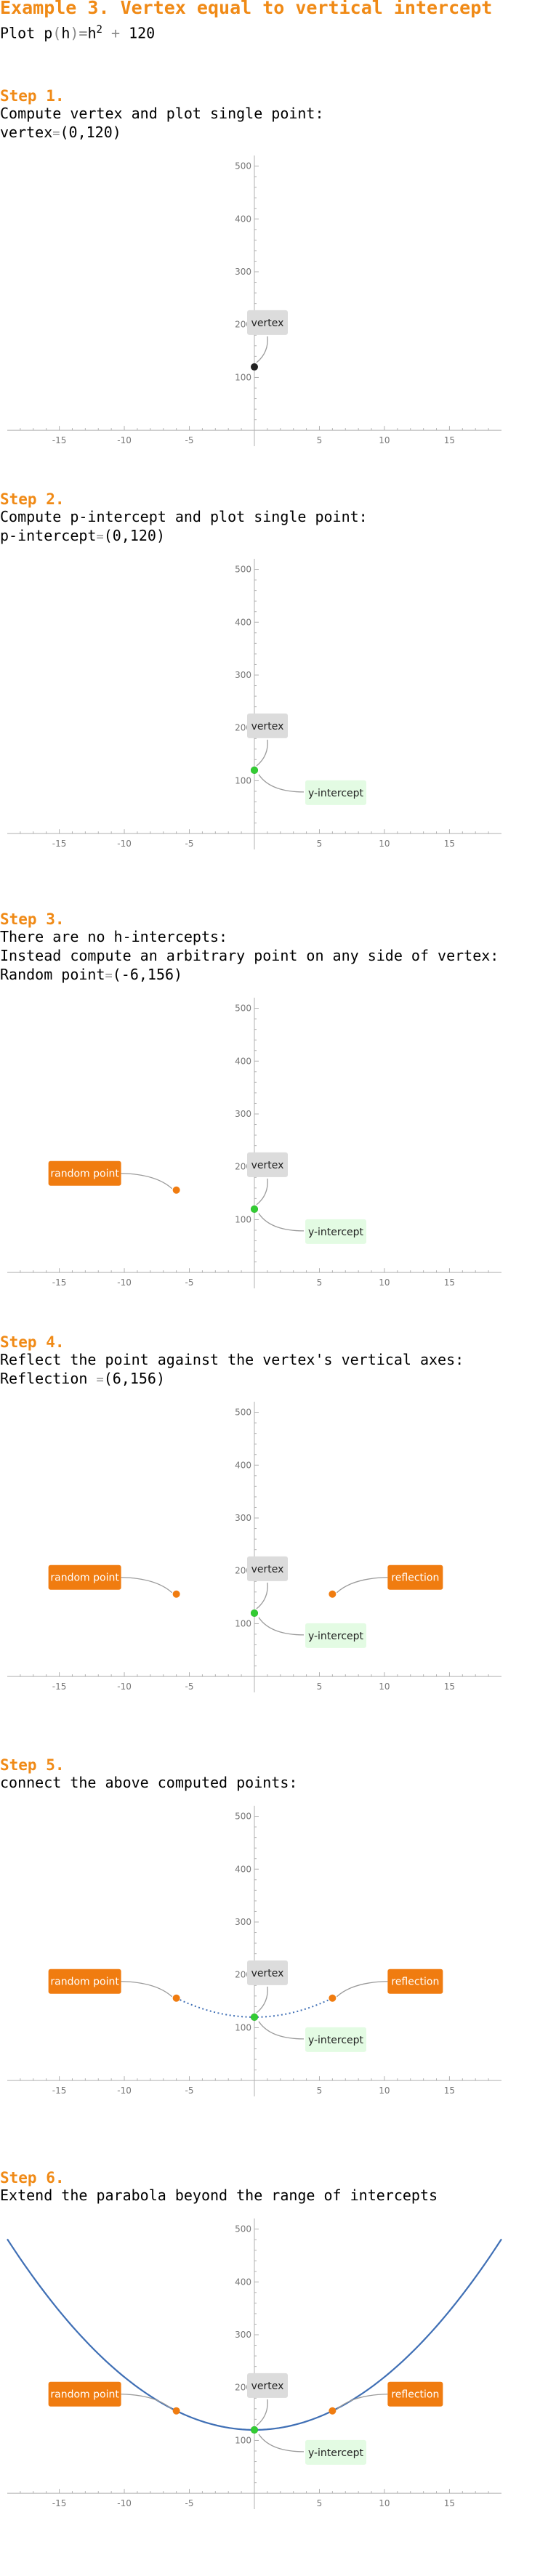 The image size is (556, 2576). What do you see at coordinates (32, 1765) in the screenshot?
I see `step-label: Step 5.` at bounding box center [32, 1765].